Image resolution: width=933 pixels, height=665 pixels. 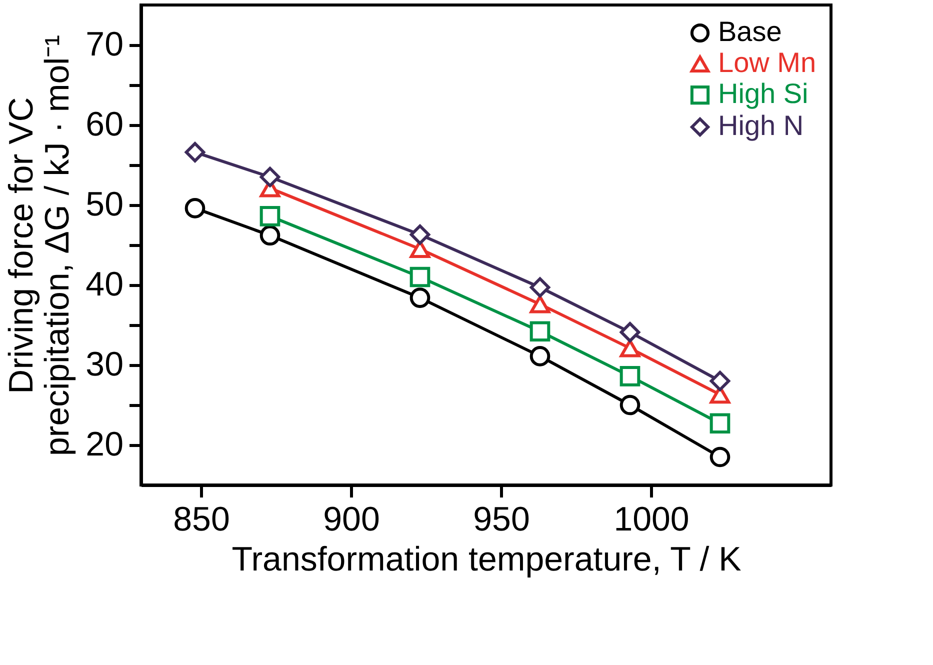 I want to click on y-tick-label: 60, so click(x=105, y=125).